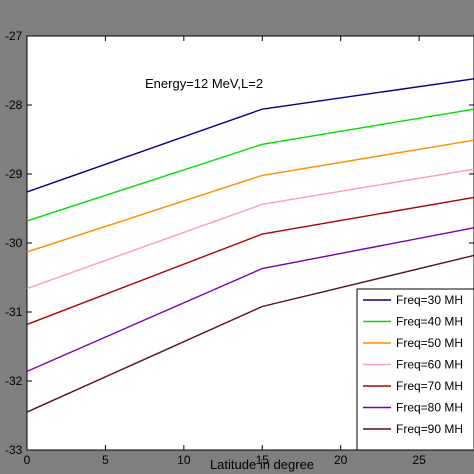  Describe the element at coordinates (14, 174) in the screenshot. I see `y-tick-label: -29` at that location.